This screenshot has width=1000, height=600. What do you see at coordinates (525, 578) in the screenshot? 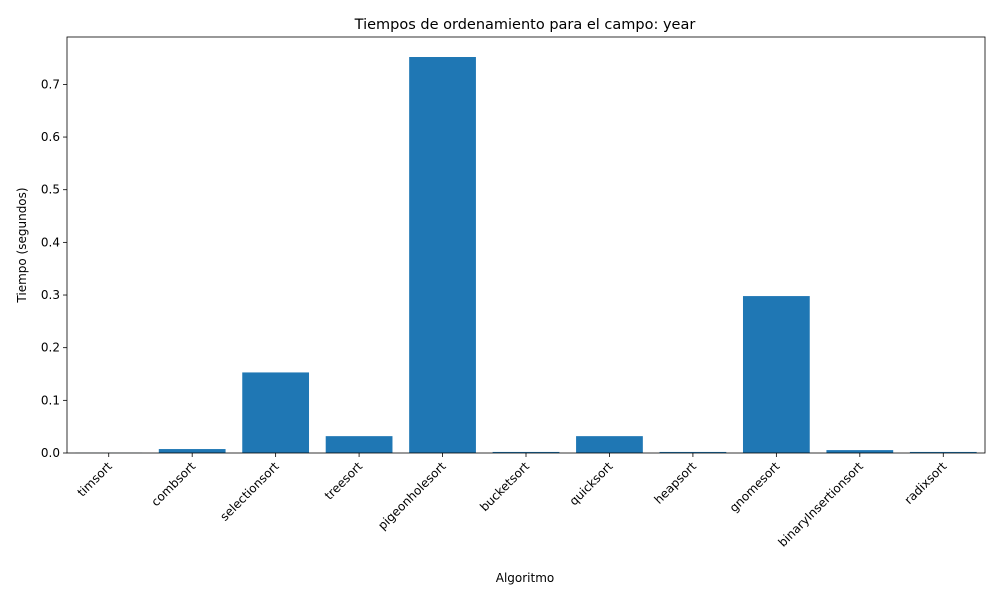
I see `x-axis-label: Algoritmo` at bounding box center [525, 578].